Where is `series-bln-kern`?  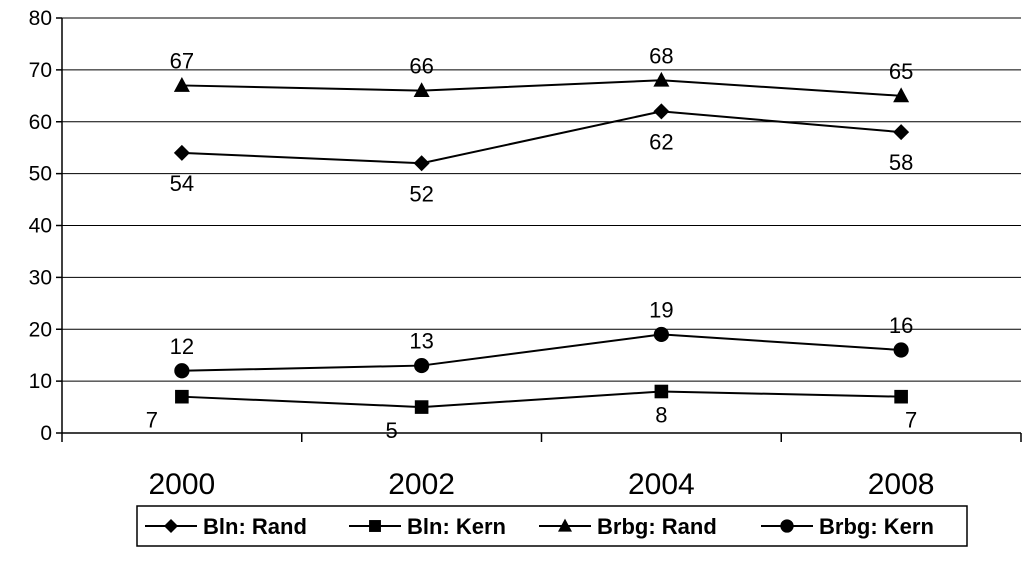
series-bln-kern is located at coordinates (541, 399).